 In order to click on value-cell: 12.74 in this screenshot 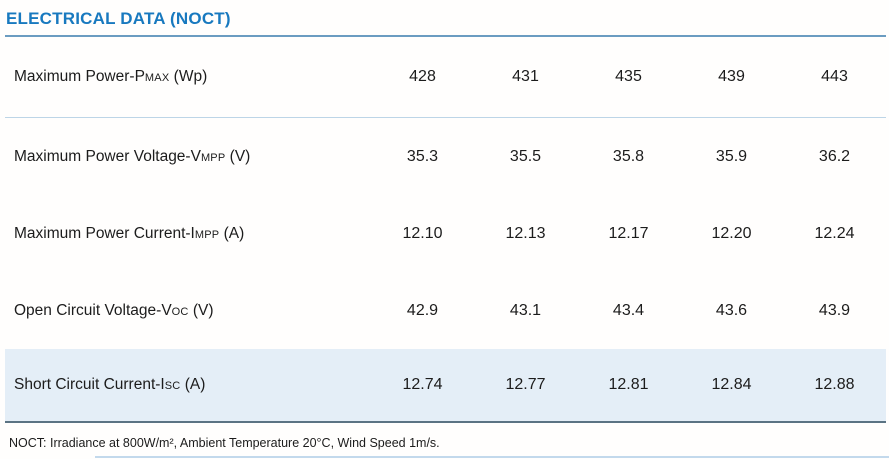, I will do `click(422, 384)`.